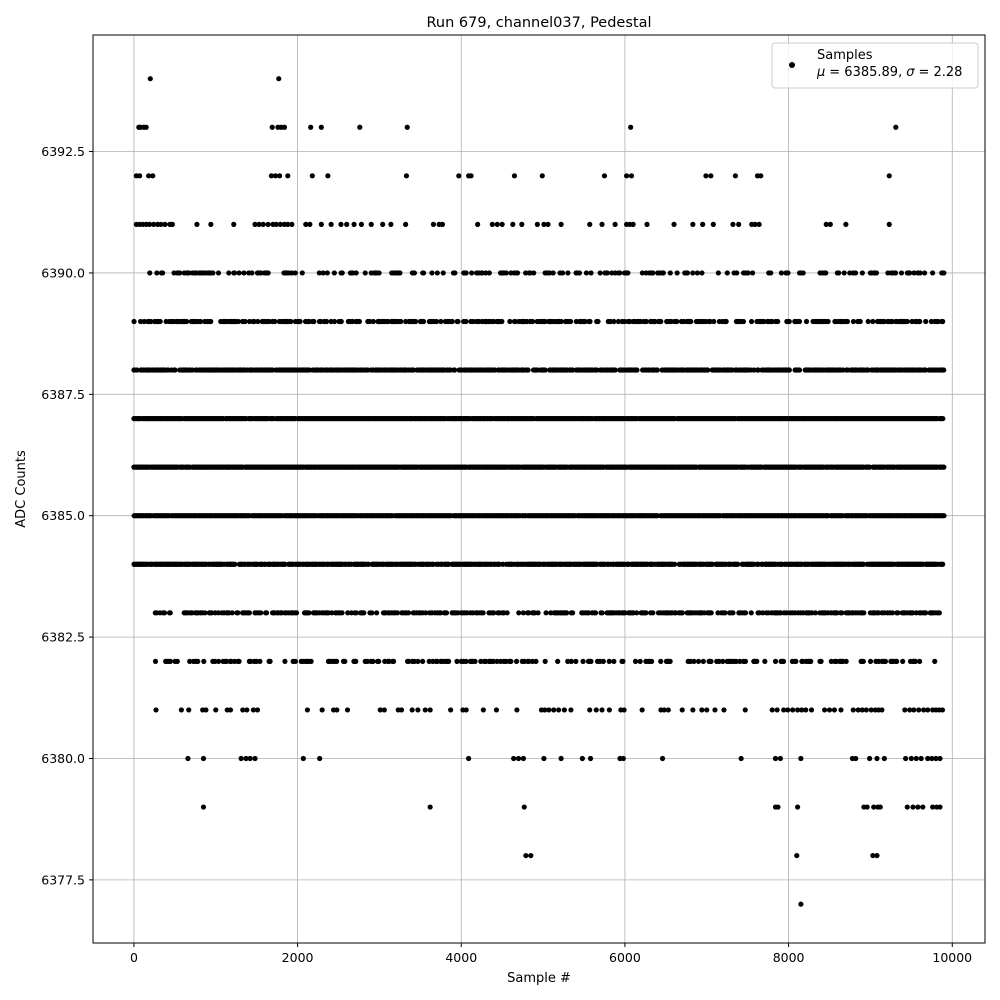 The height and width of the screenshot is (1000, 1000). What do you see at coordinates (461, 957) in the screenshot?
I see `x-tick-label: 4000` at bounding box center [461, 957].